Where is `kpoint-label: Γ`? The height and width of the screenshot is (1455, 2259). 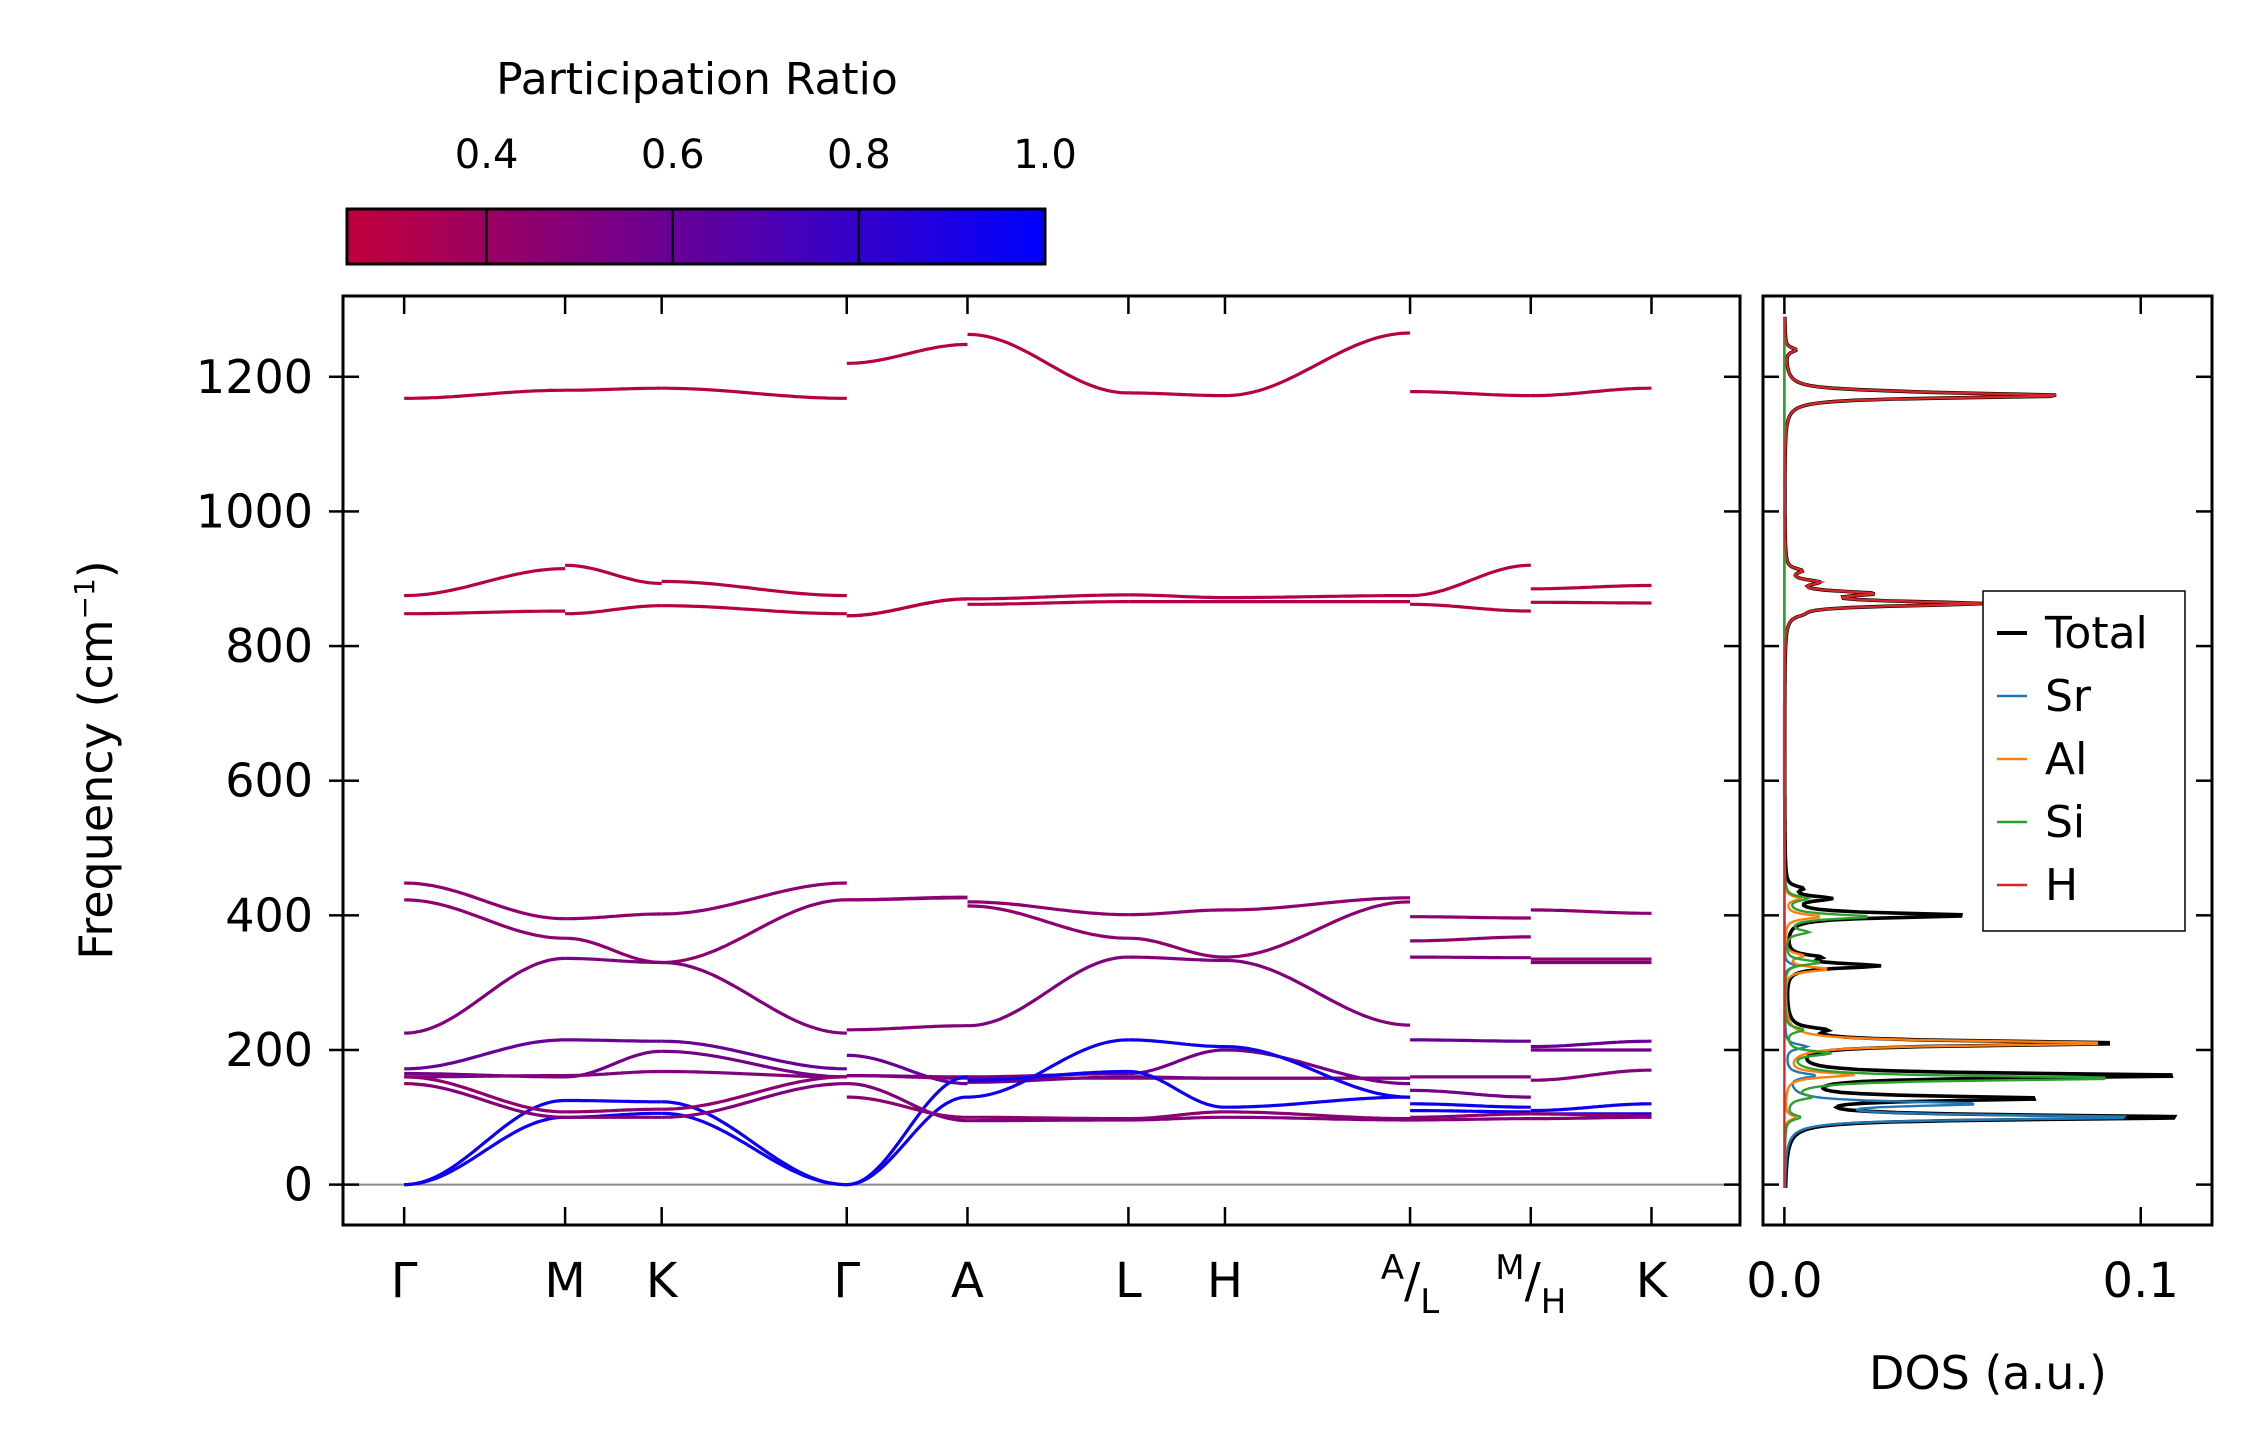
kpoint-label: Γ is located at coordinates (846, 1281).